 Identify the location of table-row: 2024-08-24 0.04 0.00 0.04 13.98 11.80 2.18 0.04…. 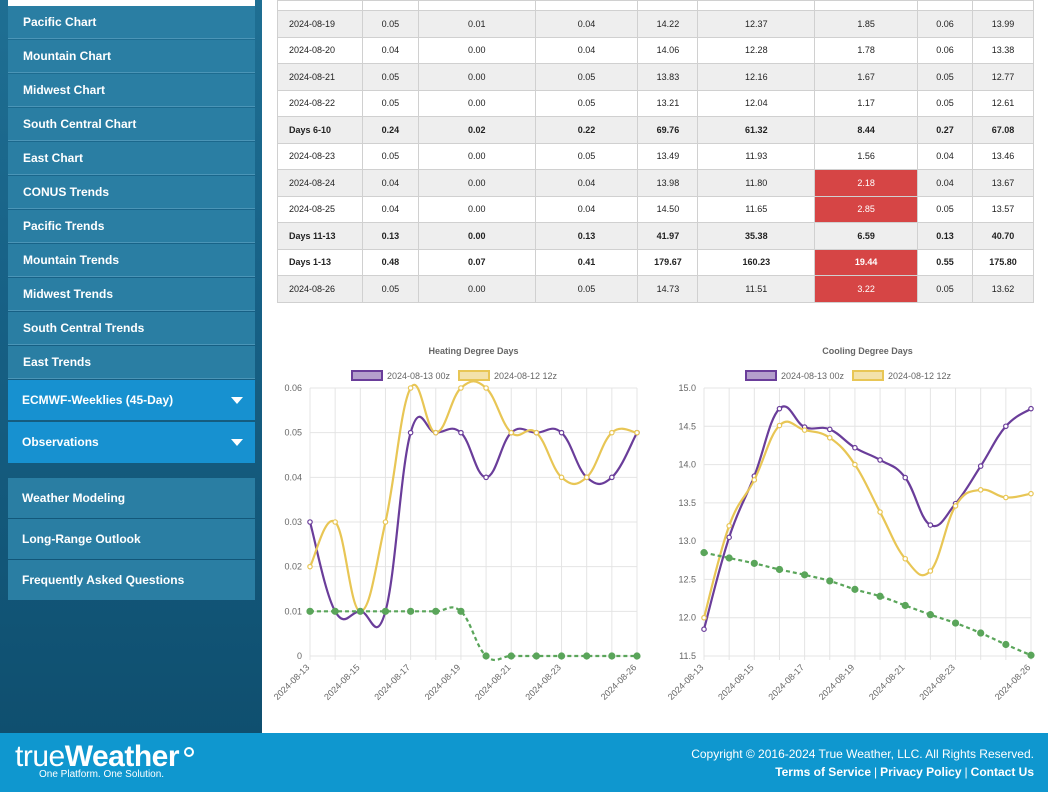
(655, 183).